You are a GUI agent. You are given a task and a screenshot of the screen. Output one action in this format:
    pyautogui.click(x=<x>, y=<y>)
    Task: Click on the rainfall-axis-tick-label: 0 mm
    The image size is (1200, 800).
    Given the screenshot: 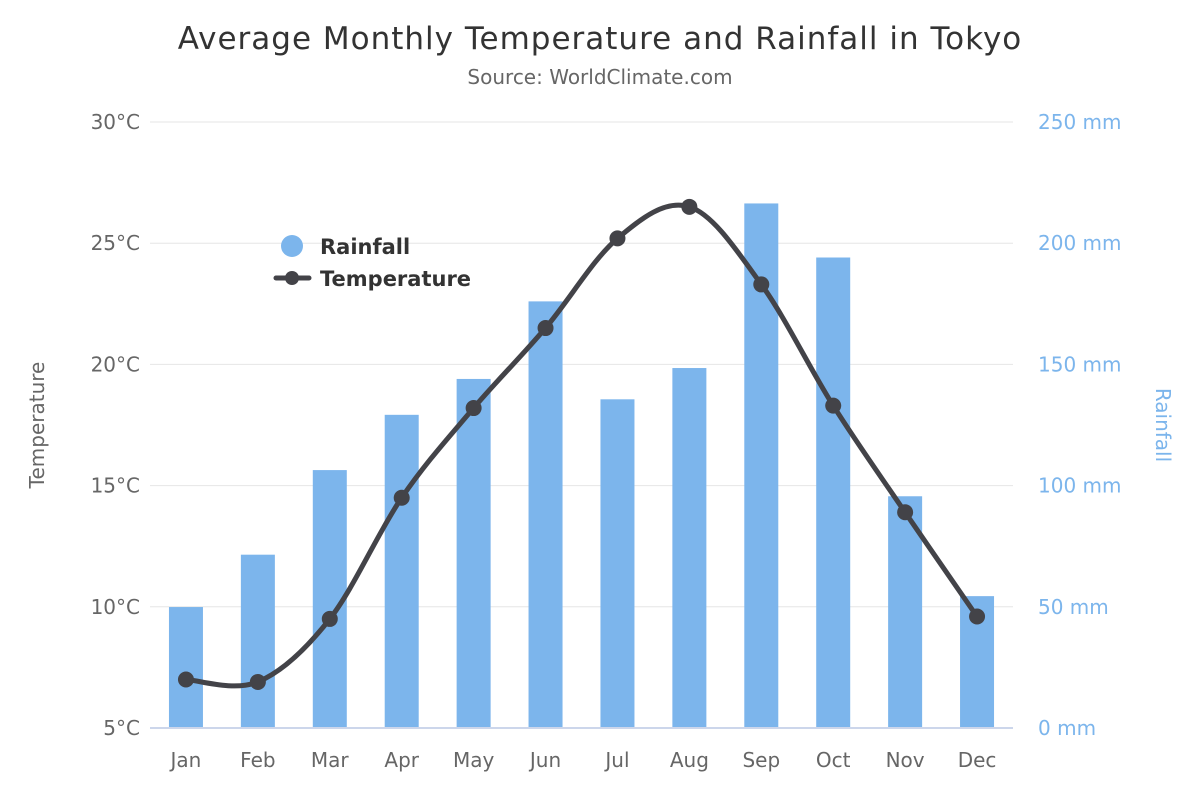 What is the action you would take?
    pyautogui.click(x=1067, y=728)
    